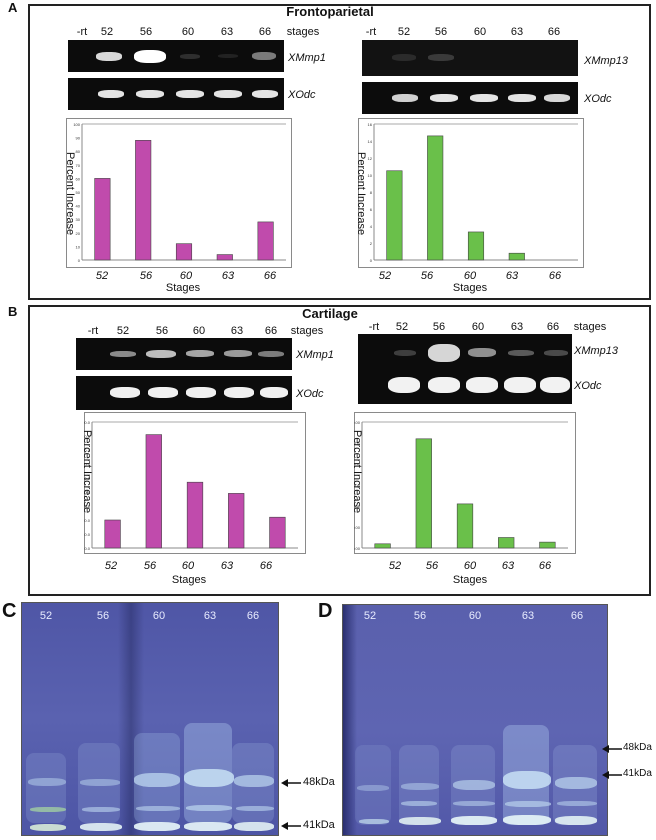 The image size is (656, 840). Describe the element at coordinates (370, 158) in the screenshot. I see `y-tick-label: 12` at that location.